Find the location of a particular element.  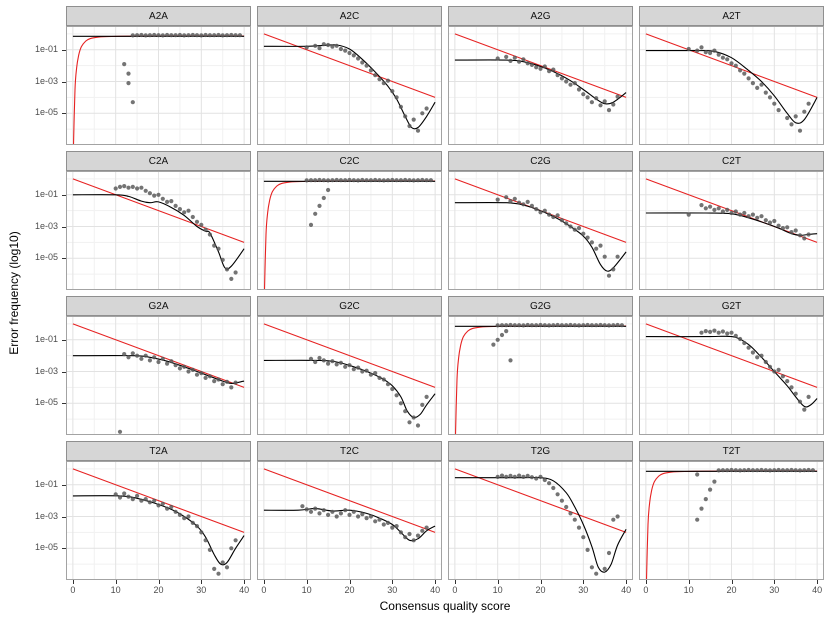

facet-strip-C2G: C2G is located at coordinates (540, 161).